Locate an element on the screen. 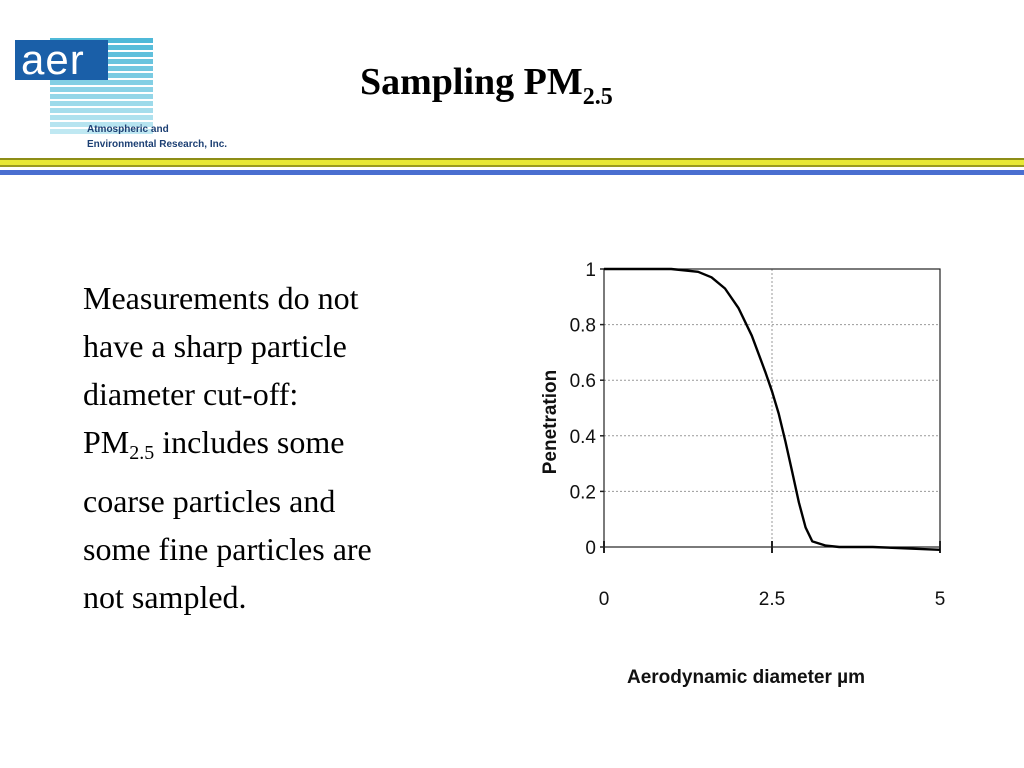 This screenshot has width=1024, height=768. x-tick-label: 5 is located at coordinates (940, 599).